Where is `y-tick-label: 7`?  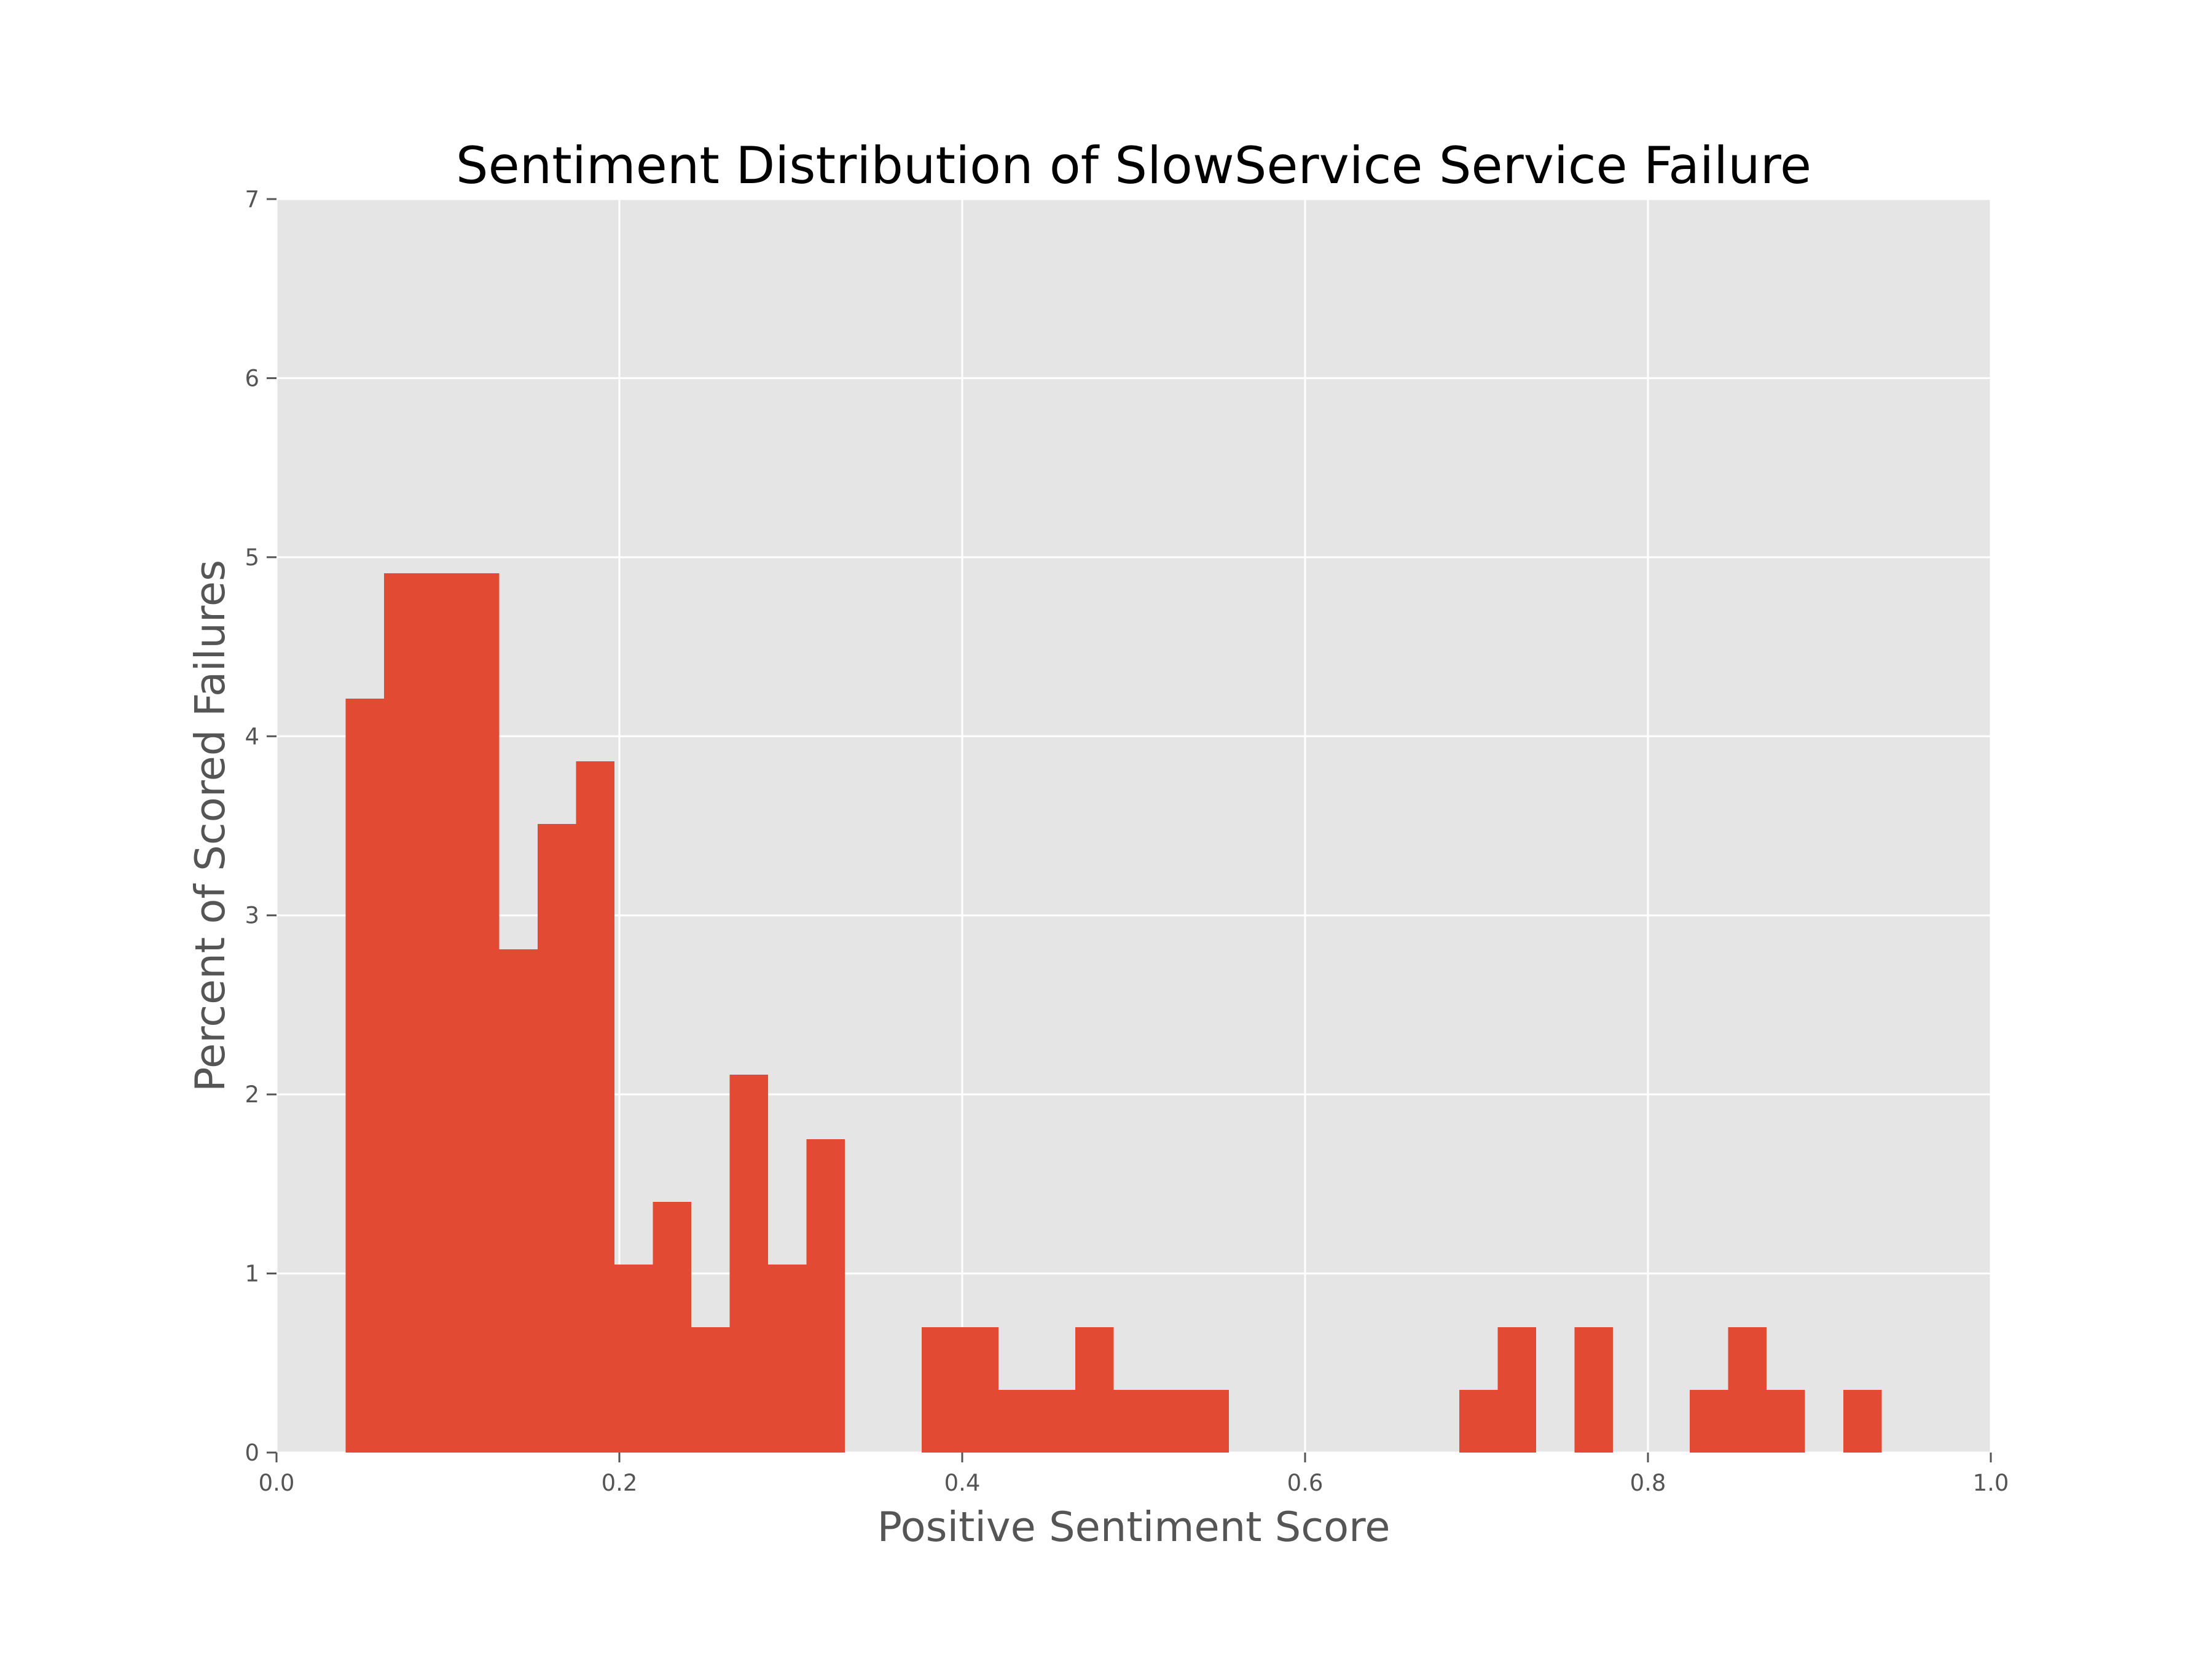
y-tick-label: 7 is located at coordinates (252, 199).